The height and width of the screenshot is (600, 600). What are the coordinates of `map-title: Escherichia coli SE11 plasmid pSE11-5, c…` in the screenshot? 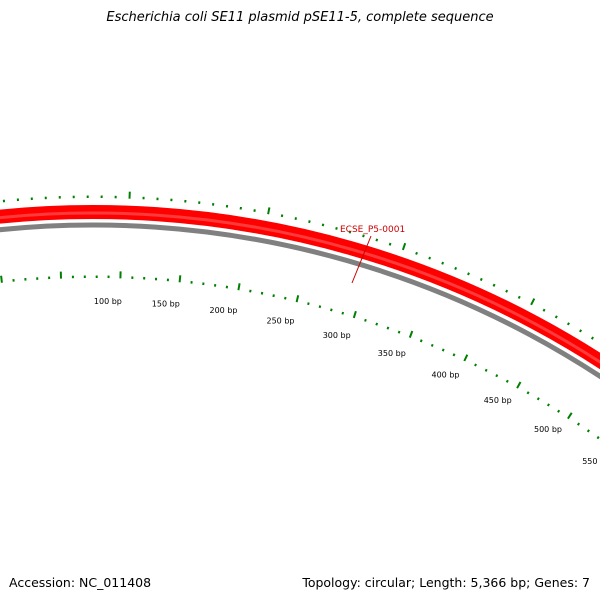 It's located at (300, 17).